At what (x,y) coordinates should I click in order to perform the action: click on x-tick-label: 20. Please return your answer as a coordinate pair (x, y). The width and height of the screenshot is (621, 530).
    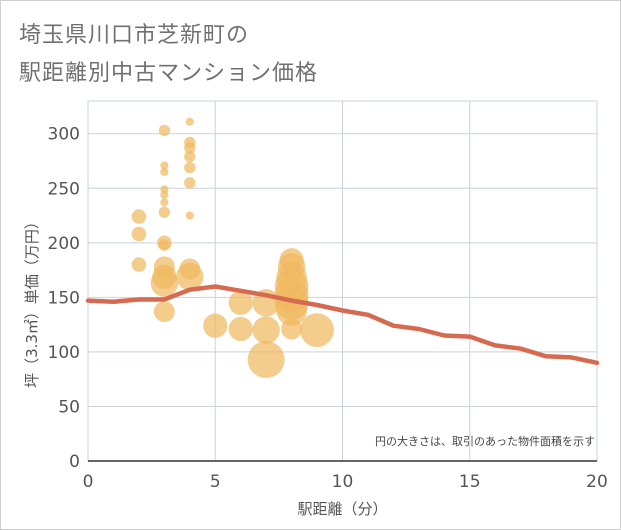
    Looking at the image, I should click on (597, 482).